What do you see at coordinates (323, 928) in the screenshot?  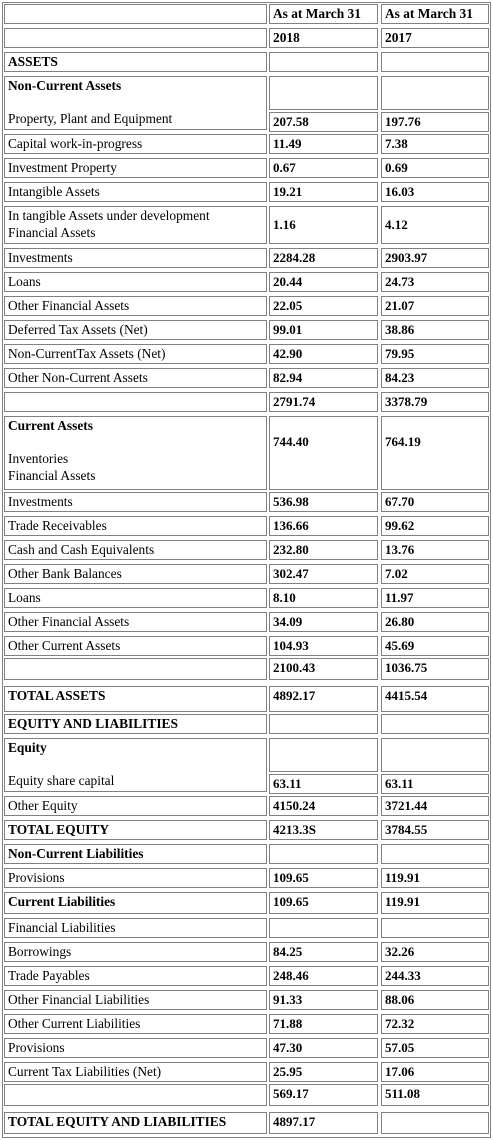 I see `empty-cell-2018` at bounding box center [323, 928].